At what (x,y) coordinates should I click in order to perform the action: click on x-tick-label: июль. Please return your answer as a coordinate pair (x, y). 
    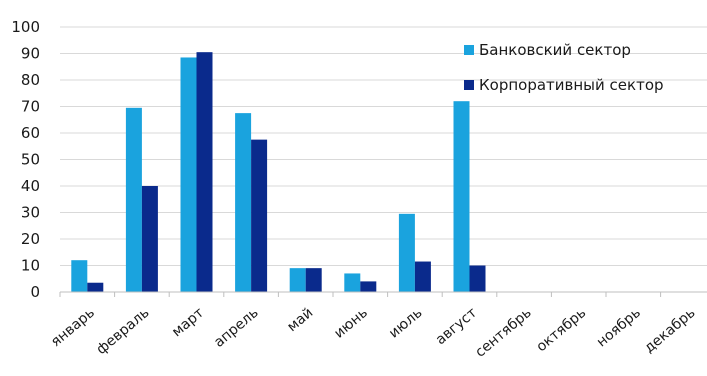
    Looking at the image, I should click on (405, 323).